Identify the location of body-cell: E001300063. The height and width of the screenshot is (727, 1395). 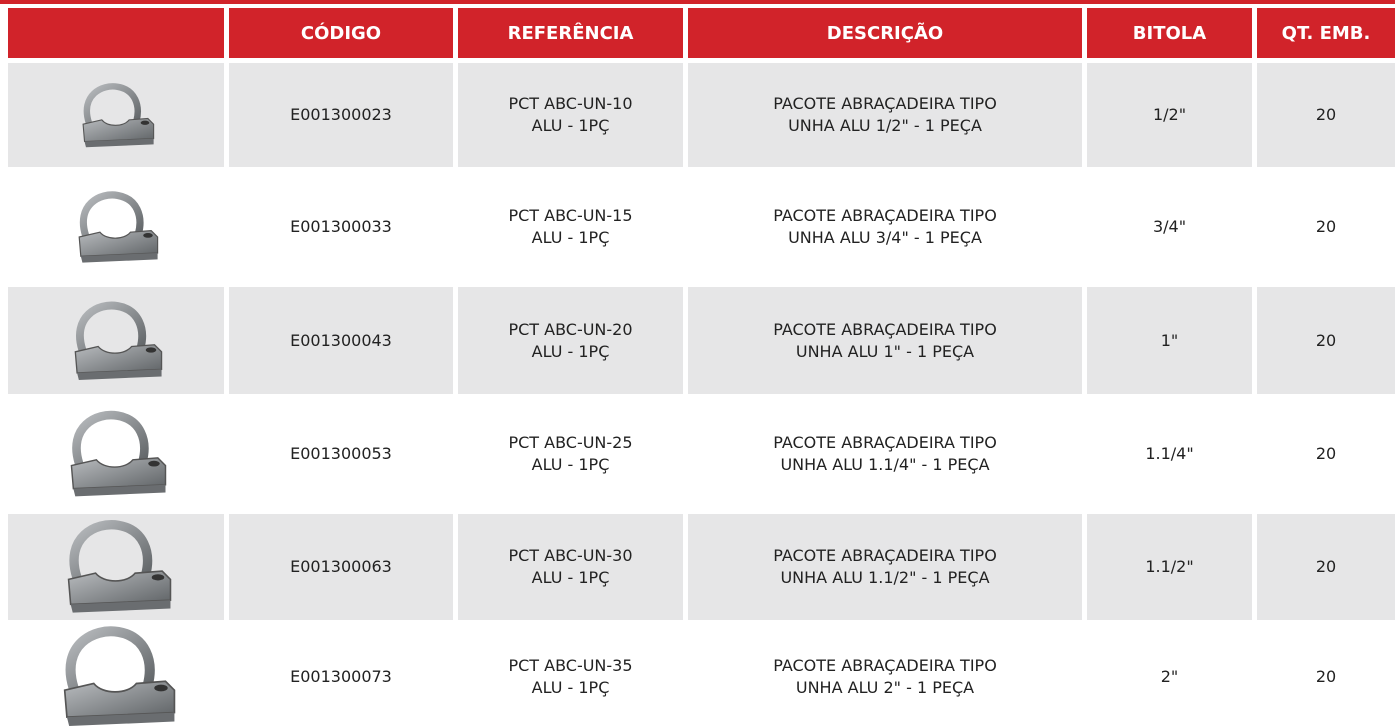
(341, 567).